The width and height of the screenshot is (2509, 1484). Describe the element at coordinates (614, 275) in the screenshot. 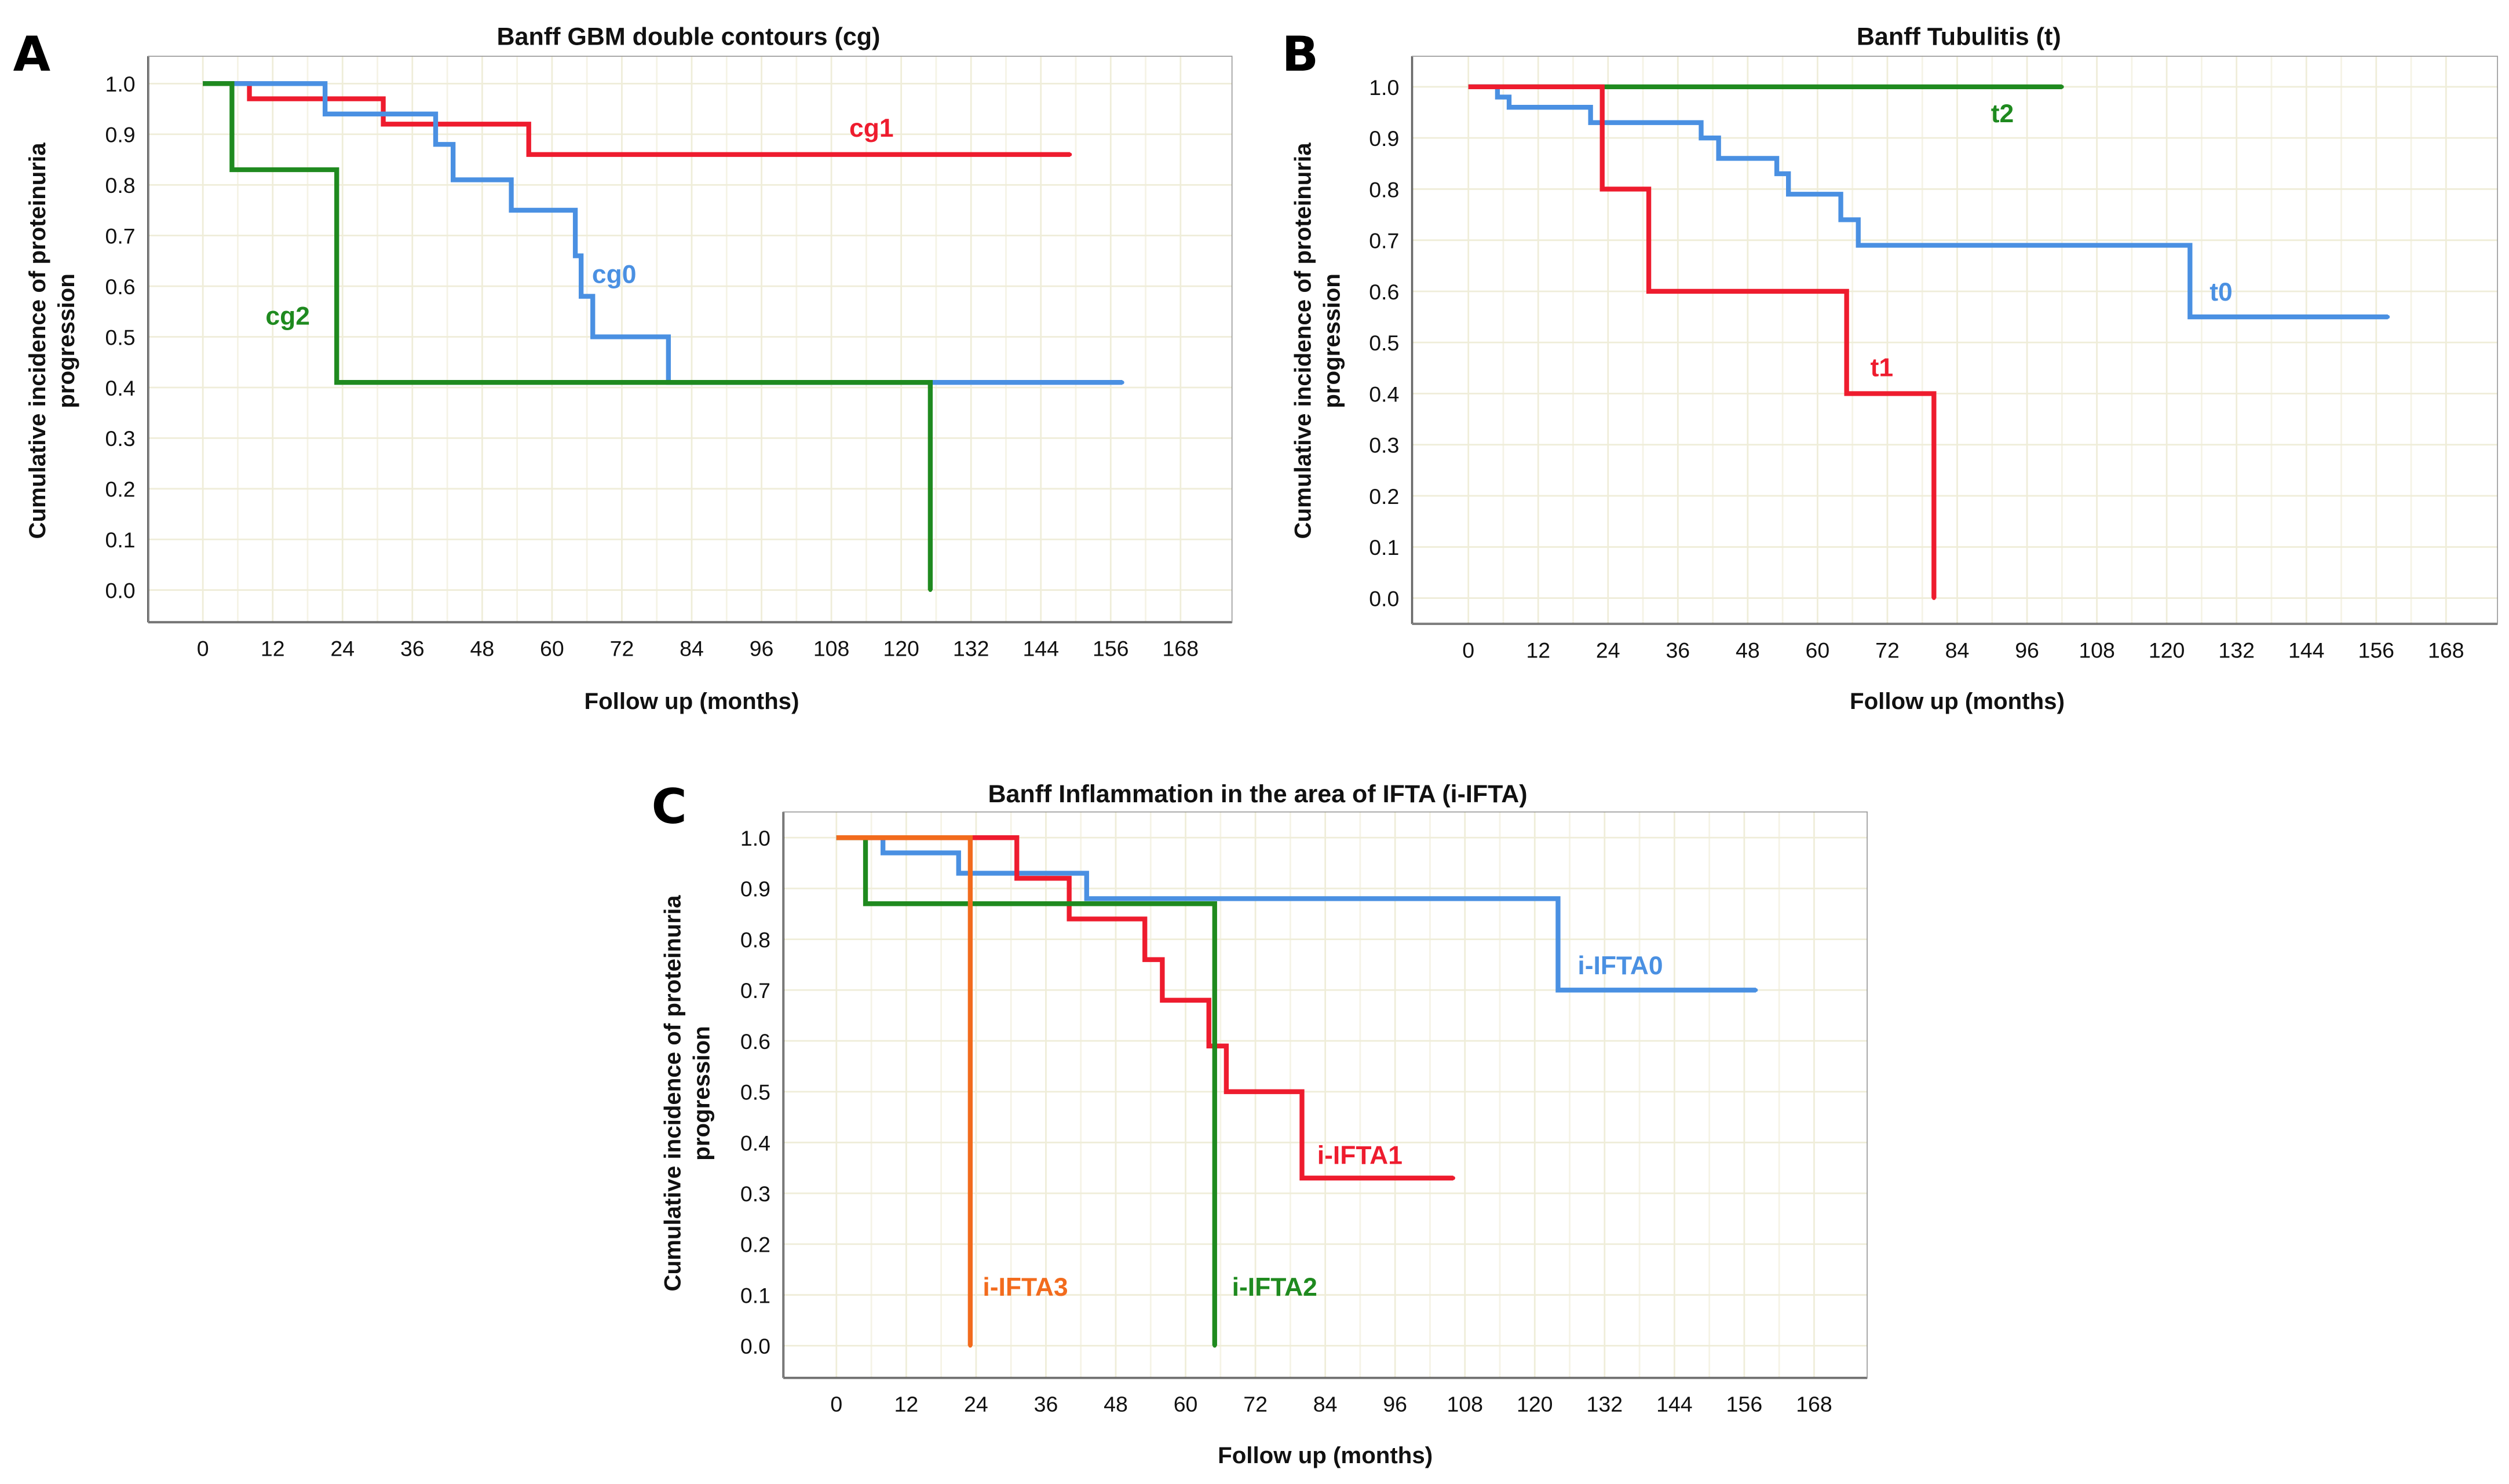

I see `series-label: cg0` at that location.